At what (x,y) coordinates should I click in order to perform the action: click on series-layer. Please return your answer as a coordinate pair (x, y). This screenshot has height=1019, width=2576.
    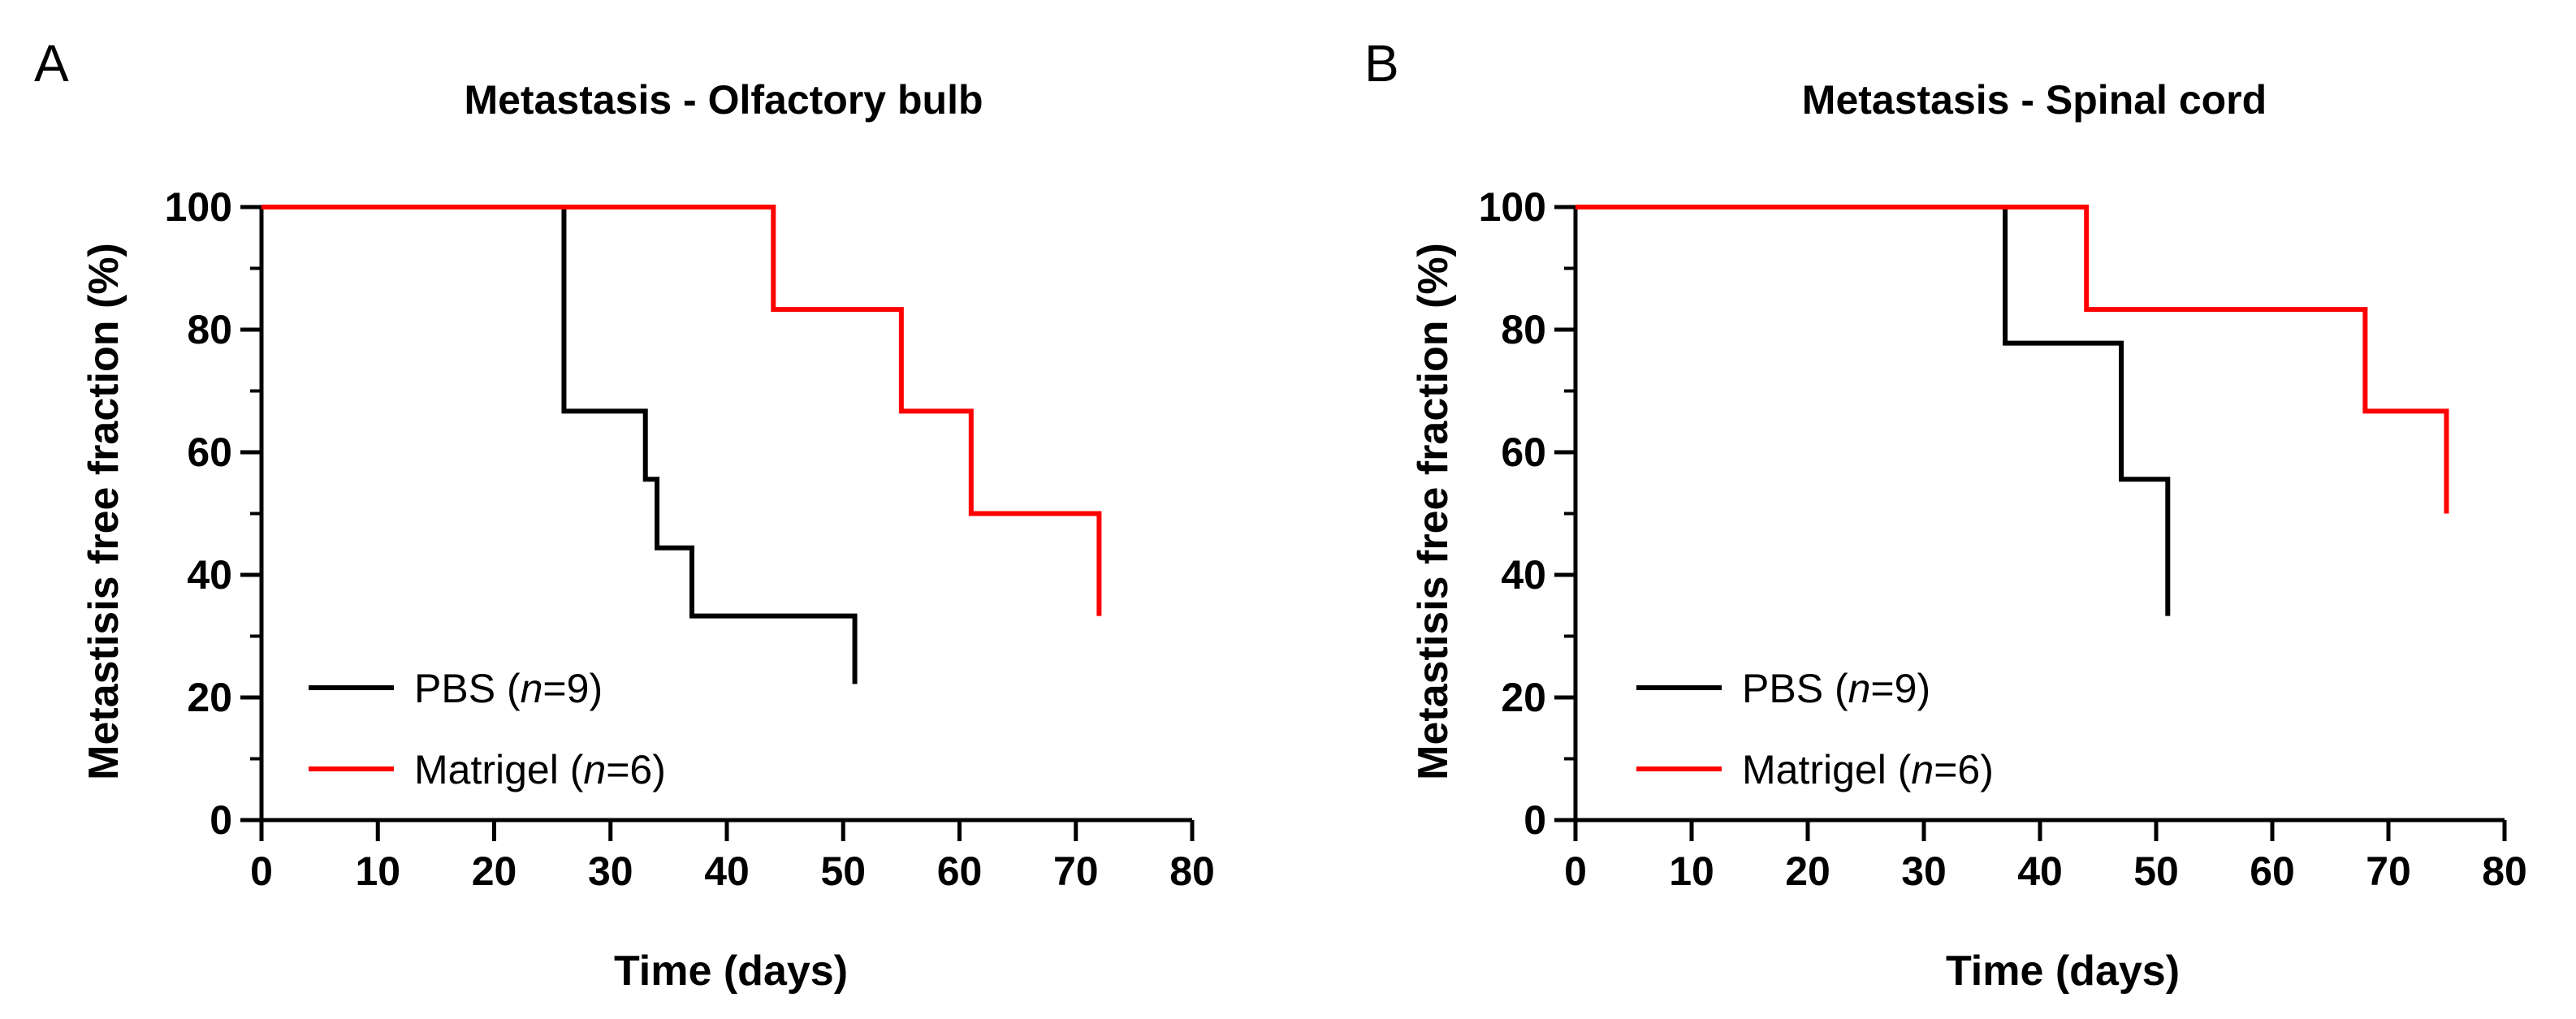
    Looking at the image, I should click on (2012, 410).